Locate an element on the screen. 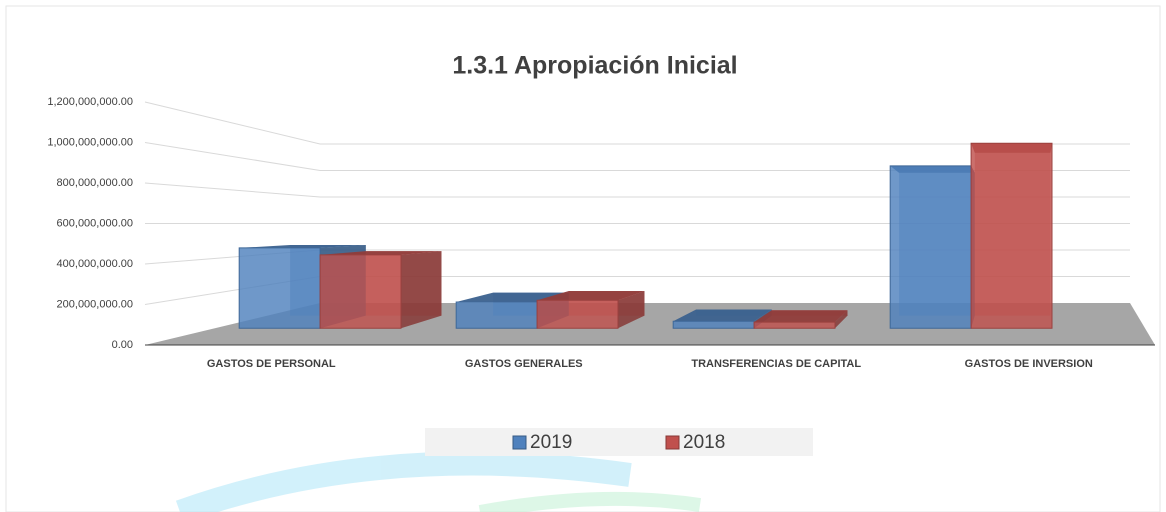 Image resolution: width=1166 pixels, height=512 pixels. y-tick-label: 200,000,000.00 is located at coordinates (95, 304).